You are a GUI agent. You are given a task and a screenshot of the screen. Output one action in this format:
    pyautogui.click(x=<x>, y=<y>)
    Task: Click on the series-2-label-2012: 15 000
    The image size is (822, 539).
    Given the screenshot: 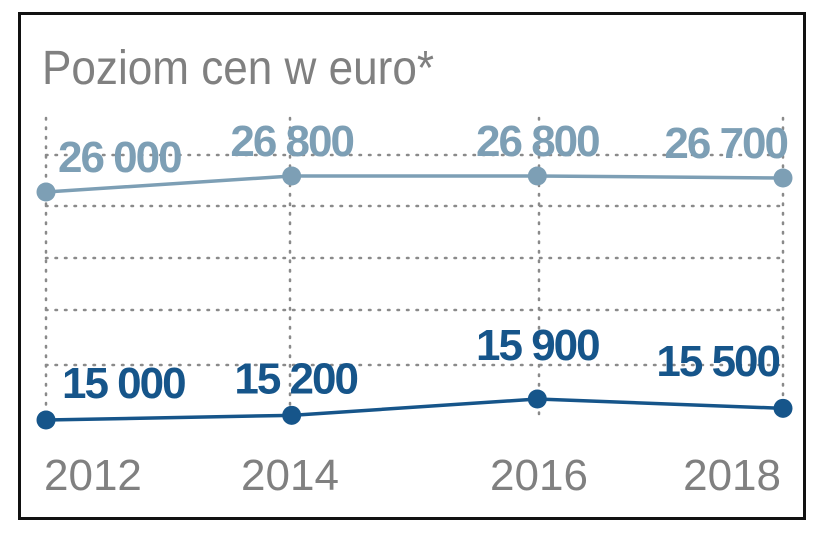 What is the action you would take?
    pyautogui.click(x=123, y=383)
    